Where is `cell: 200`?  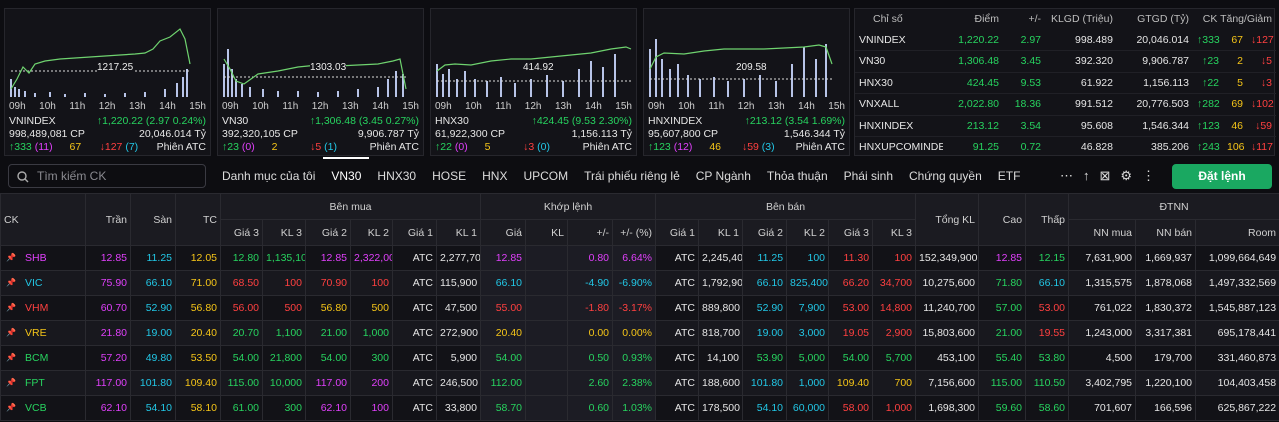
cell: 200 is located at coordinates (371, 383).